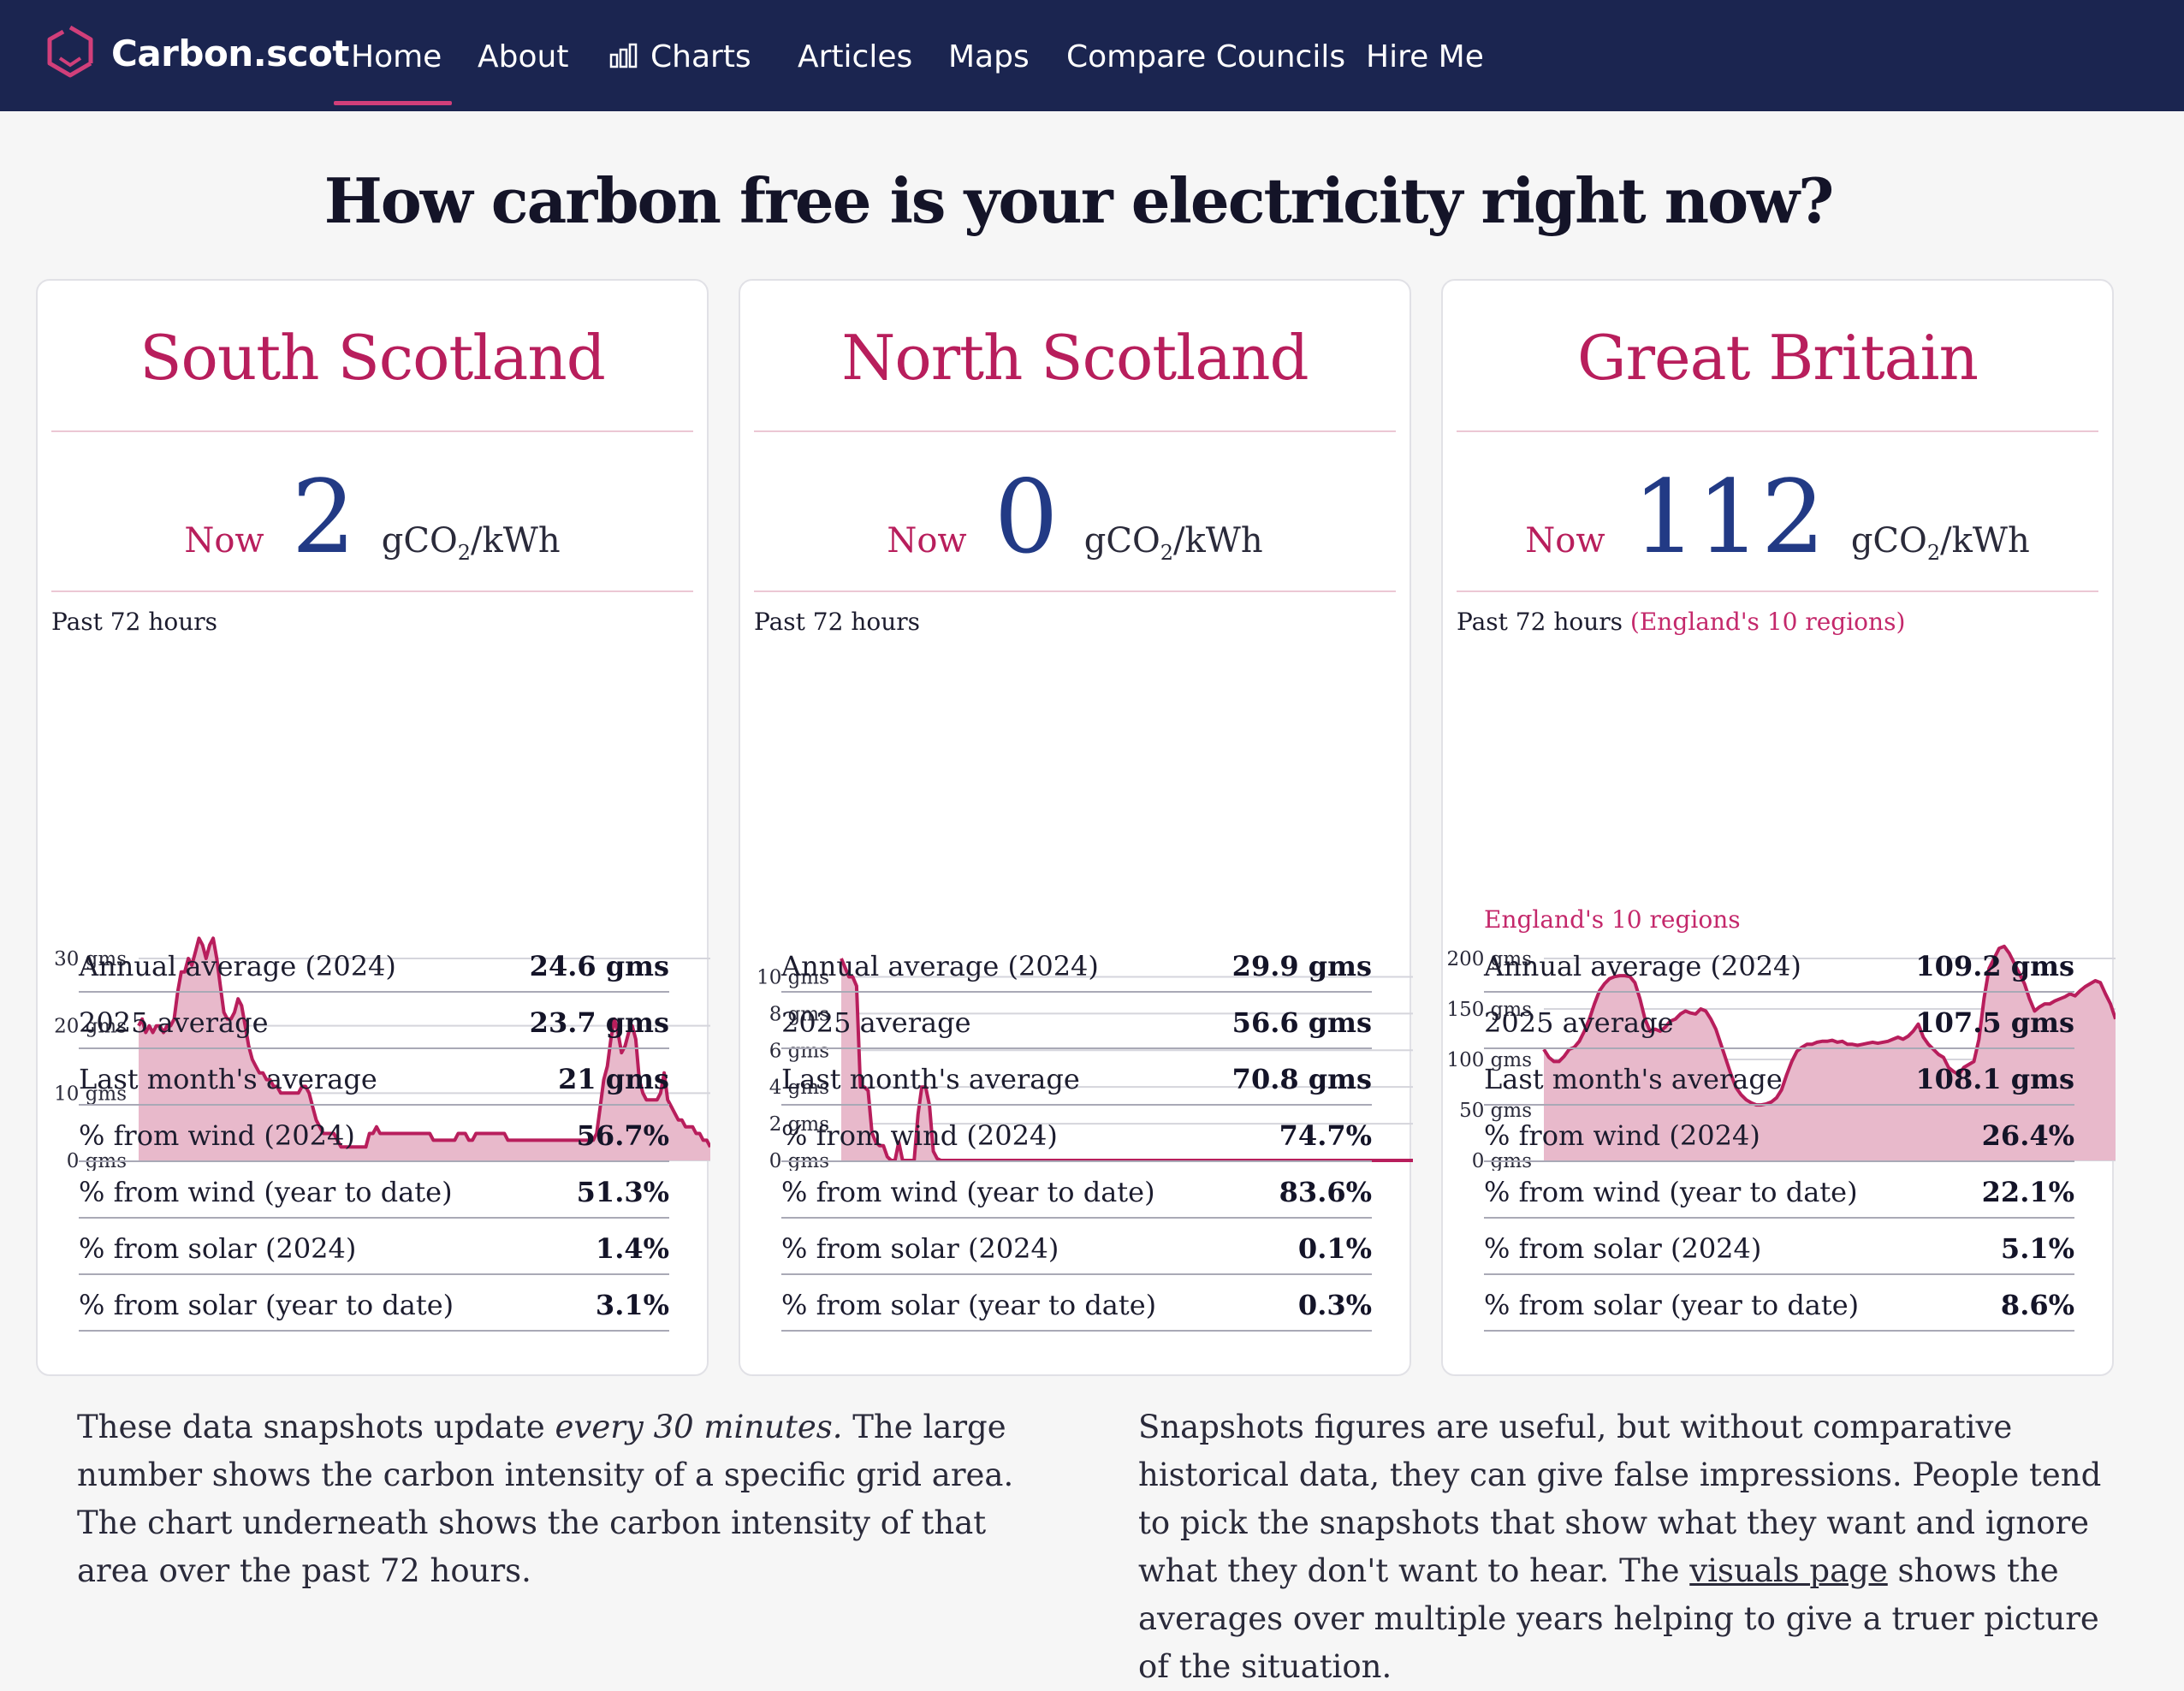 This screenshot has height=1691, width=2184. I want to click on stat-value: 26.4%, so click(2027, 1135).